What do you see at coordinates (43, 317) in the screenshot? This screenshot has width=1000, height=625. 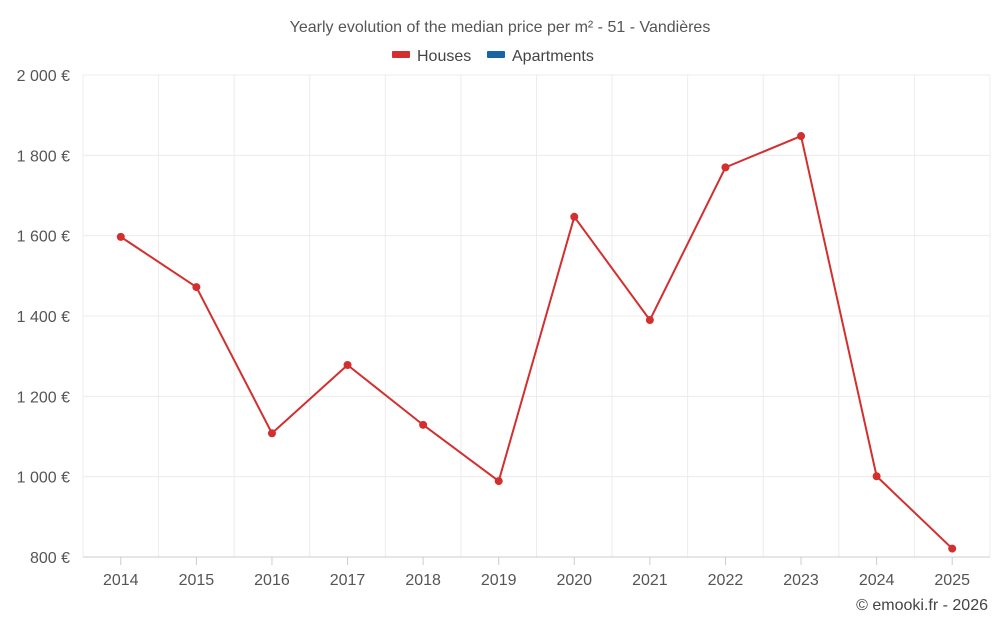 I see `y-tick-label: 1 400 €` at bounding box center [43, 317].